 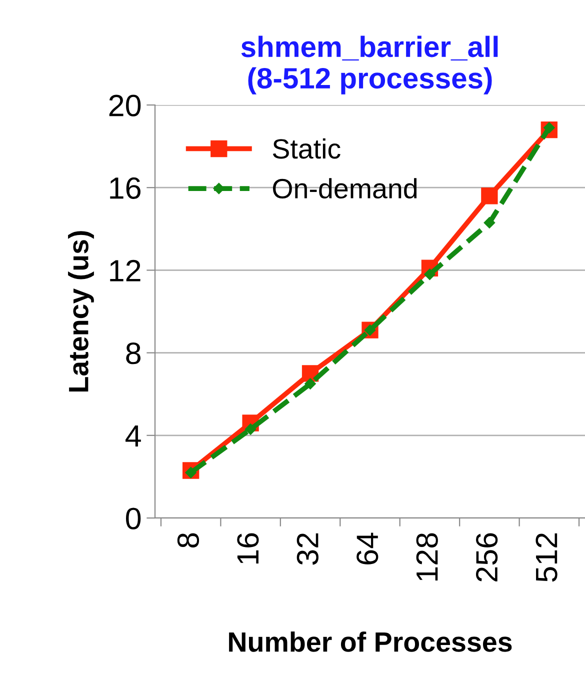 What do you see at coordinates (427, 557) in the screenshot?
I see `x-tick-label: 128` at bounding box center [427, 557].